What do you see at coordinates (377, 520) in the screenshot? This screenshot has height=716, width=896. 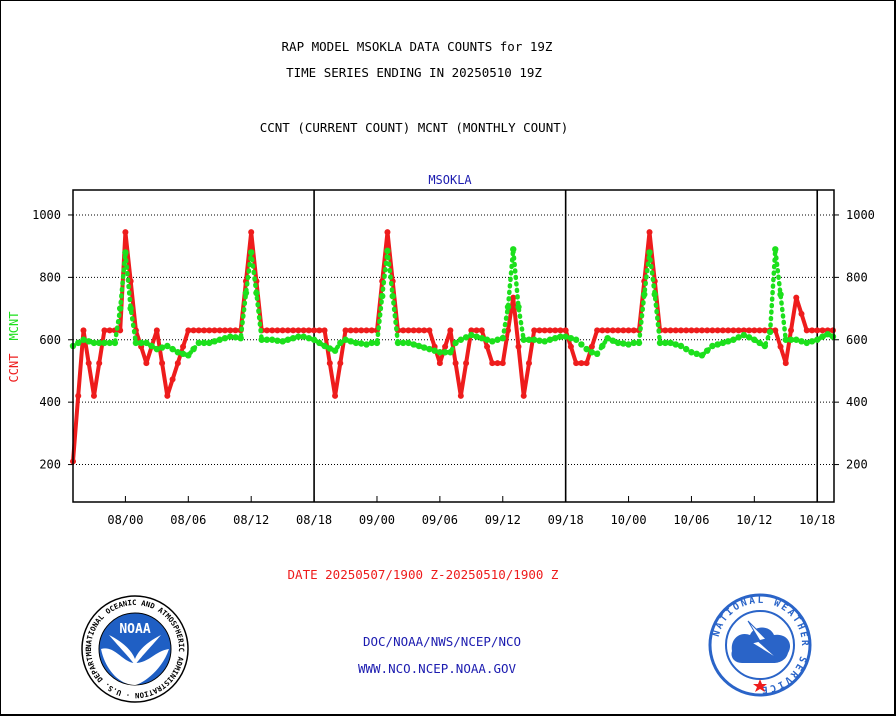 I see `xtick-label: 09/00` at bounding box center [377, 520].